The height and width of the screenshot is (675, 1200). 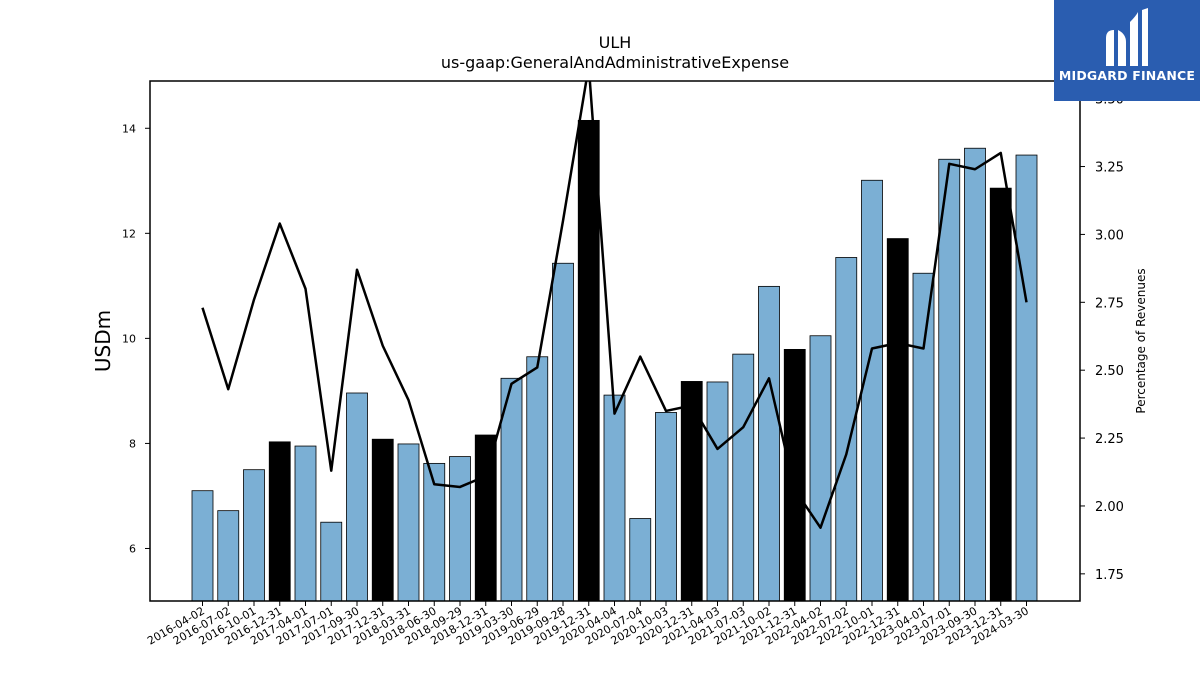 I want to click on y2-tick-label: 1.75, so click(x=1109, y=575).